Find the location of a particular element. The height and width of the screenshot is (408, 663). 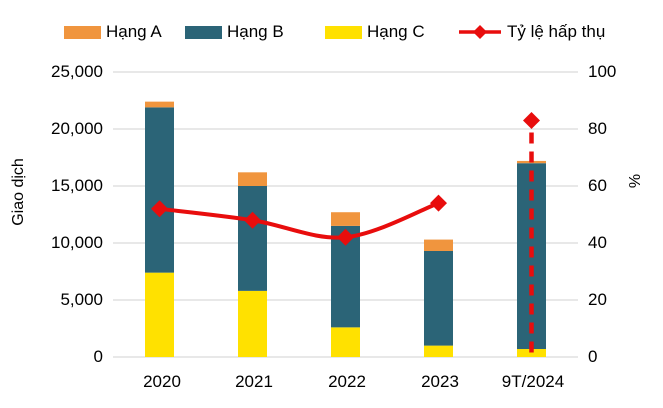

legend-label: Hạng B is located at coordinates (255, 31).